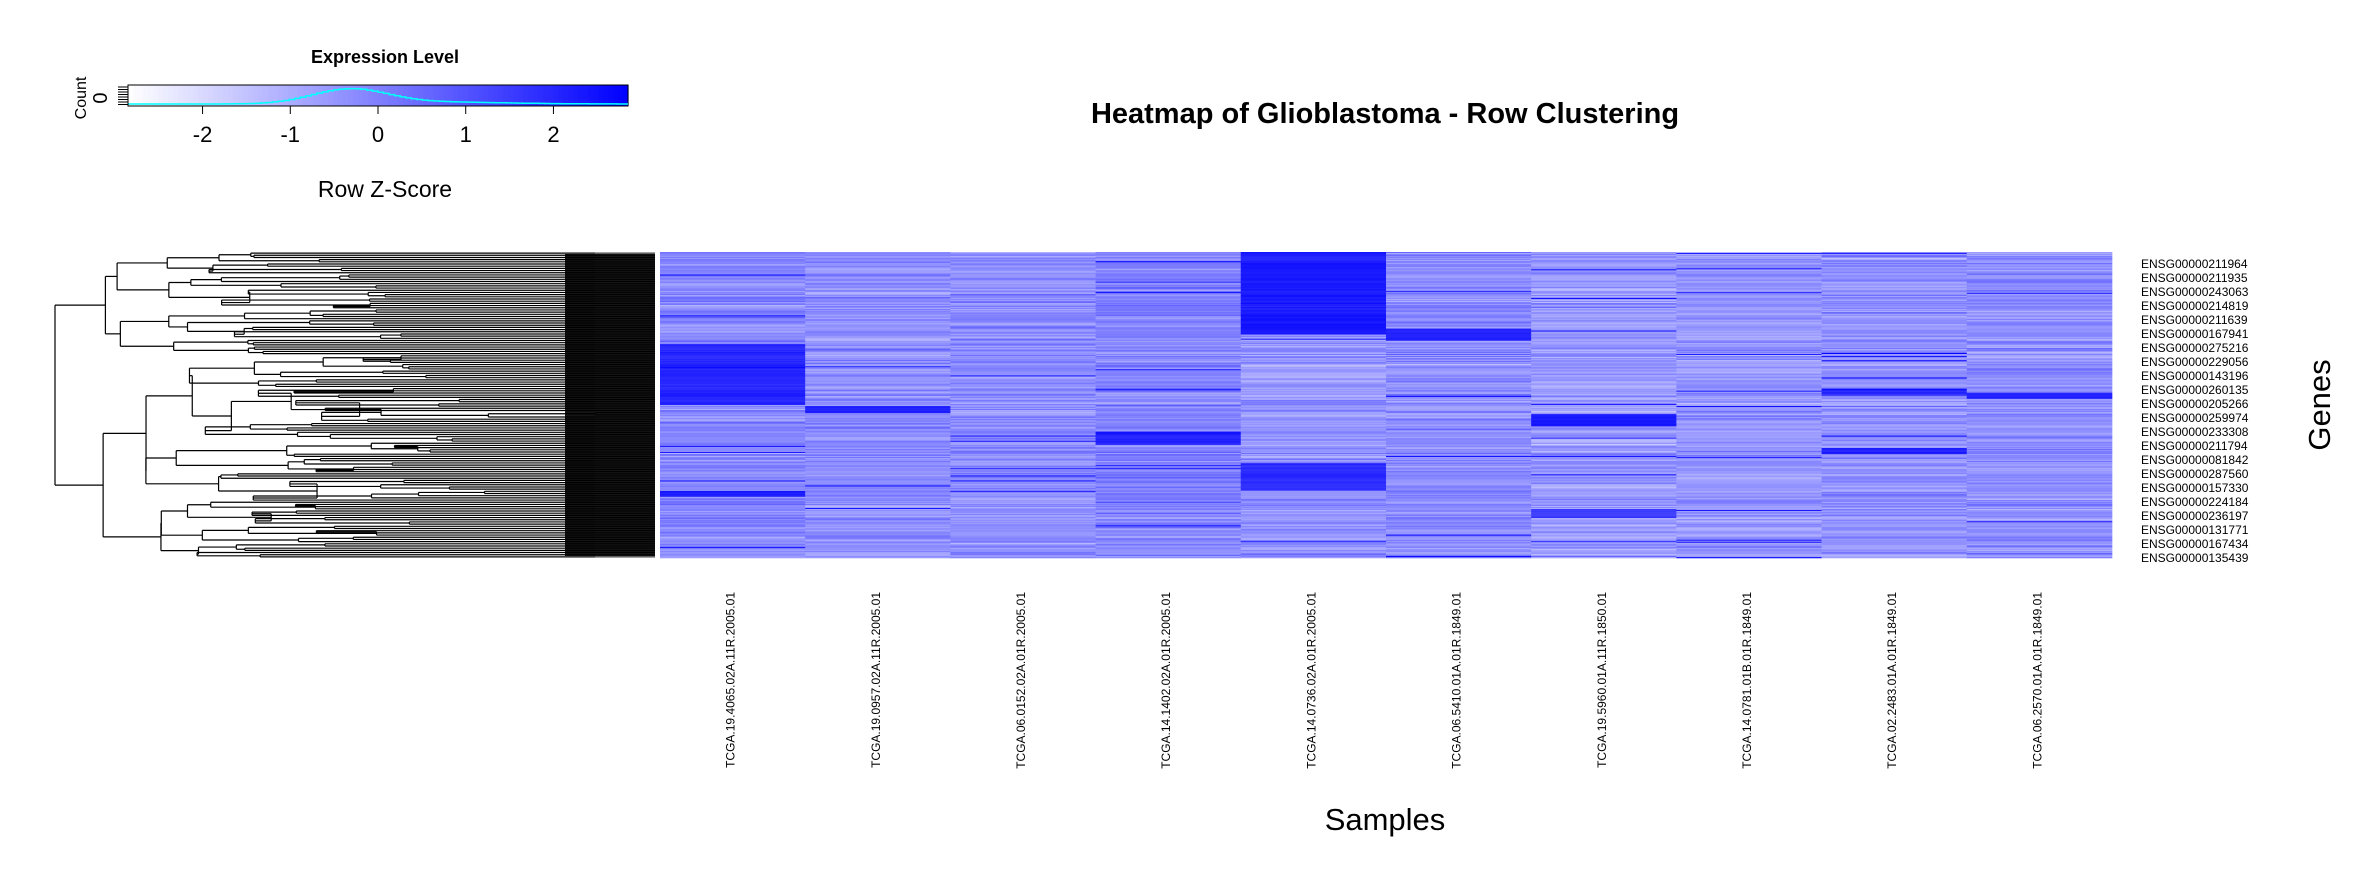  What do you see at coordinates (610, 405) in the screenshot?
I see `dendrogram-leaves` at bounding box center [610, 405].